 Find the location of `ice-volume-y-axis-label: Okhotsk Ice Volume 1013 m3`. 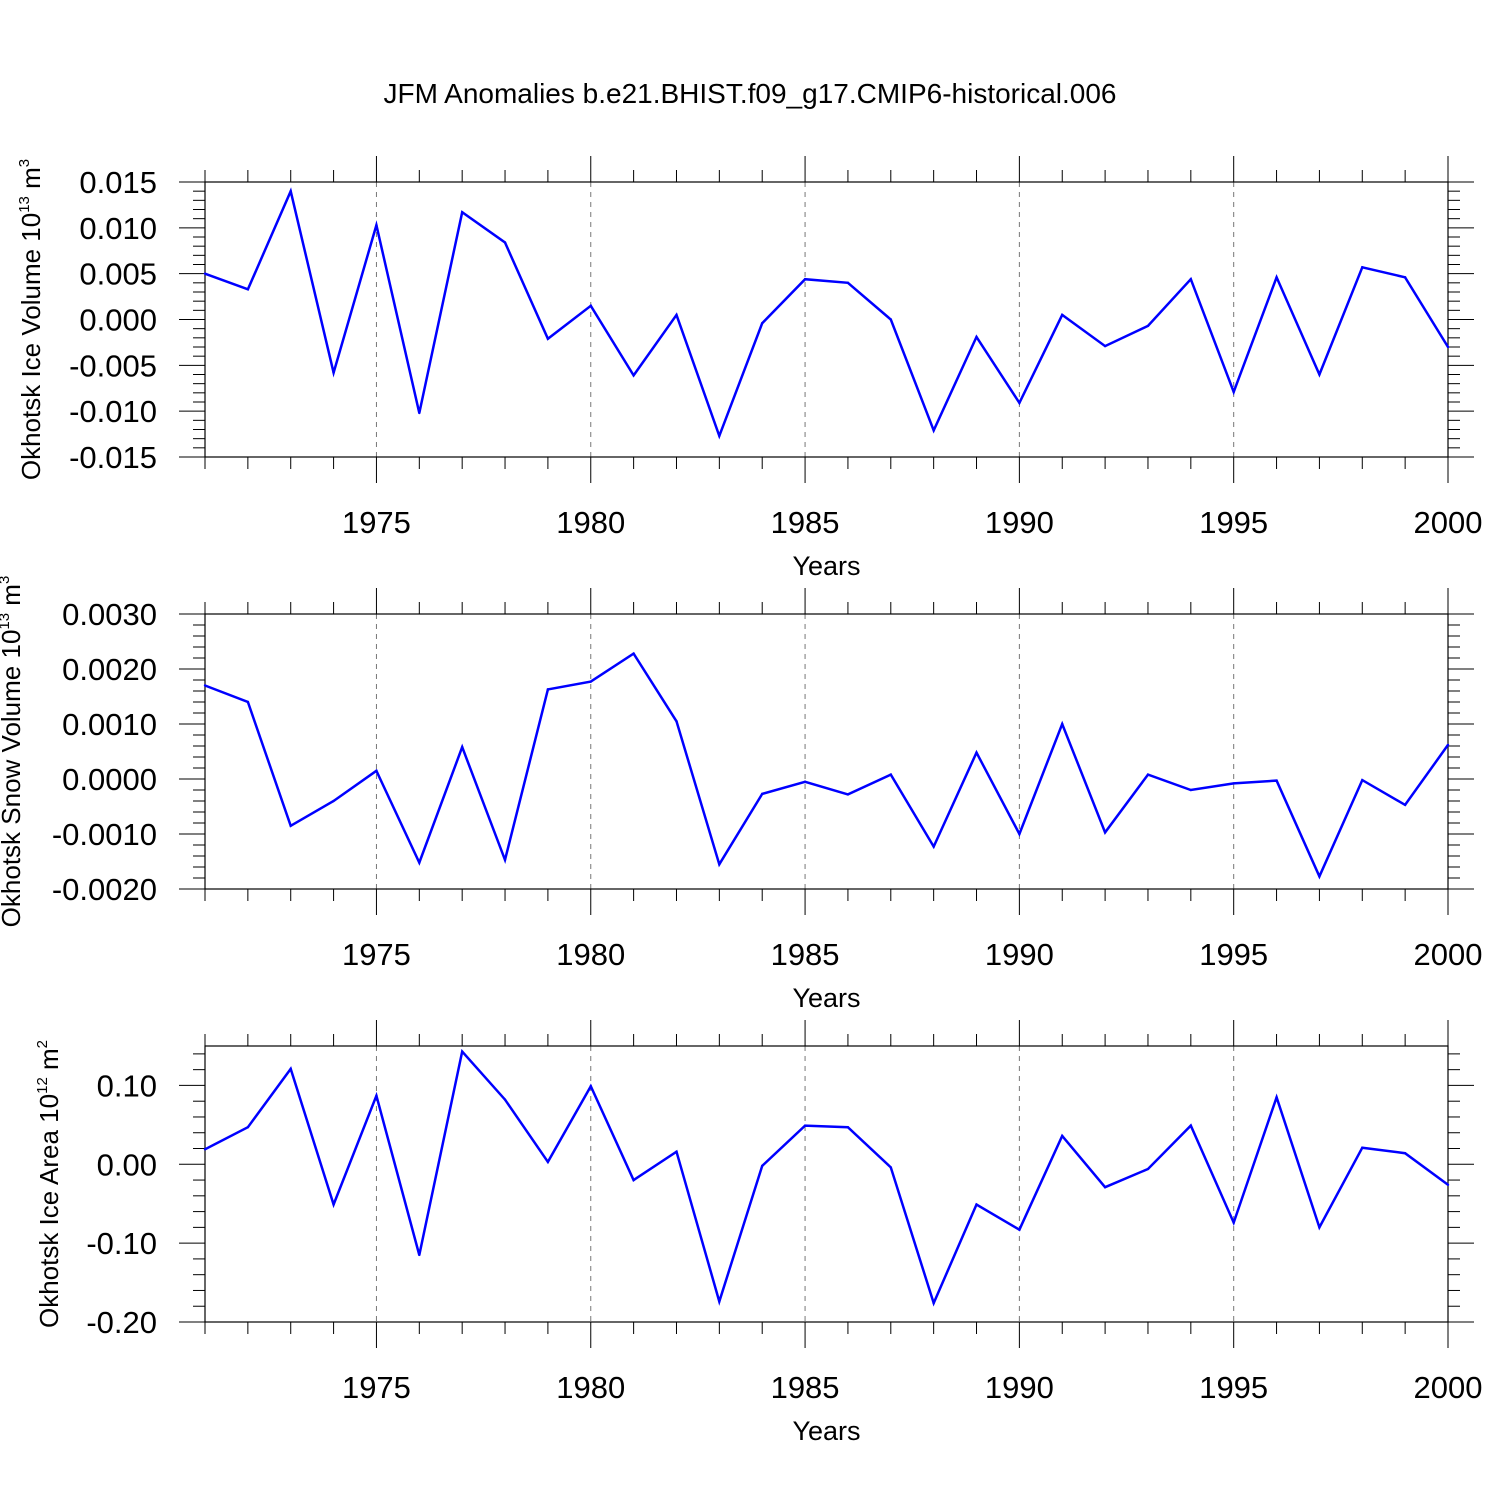

ice-volume-y-axis-label: Okhotsk Ice Volume 1013 m3 is located at coordinates (31, 319).